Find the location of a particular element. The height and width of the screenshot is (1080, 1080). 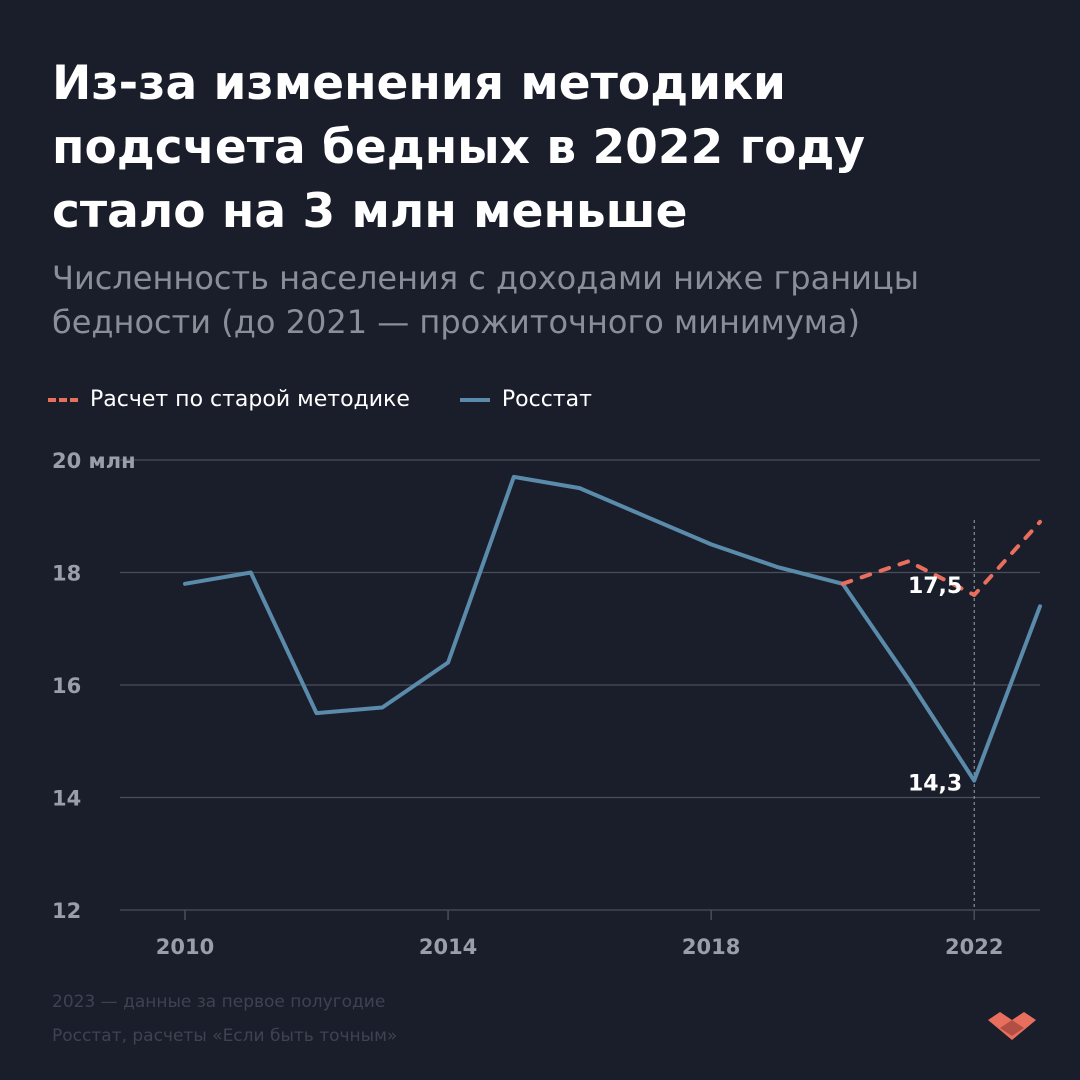

y-tick-label: 16 is located at coordinates (66, 686).